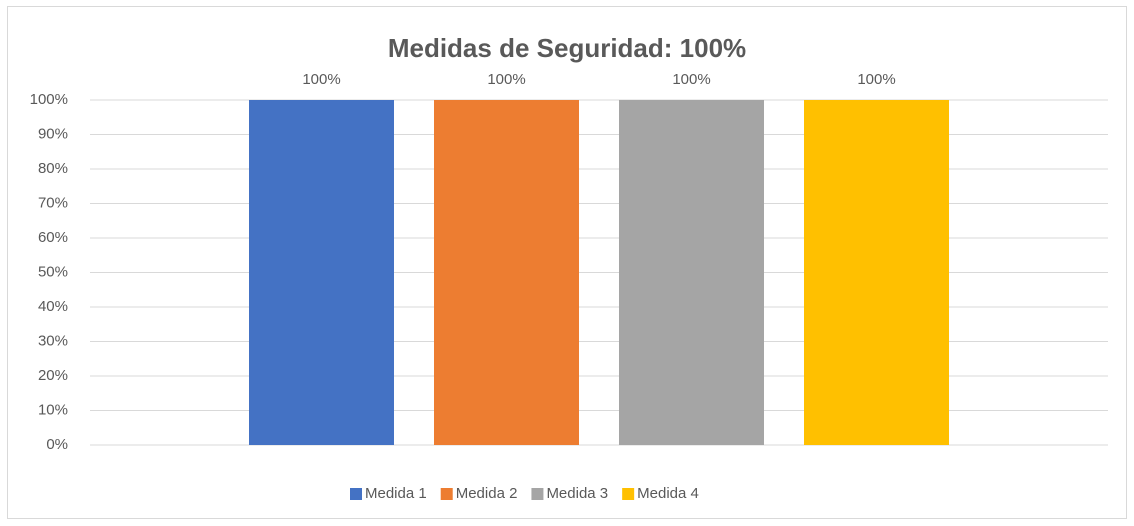 The width and height of the screenshot is (1134, 526). What do you see at coordinates (53, 271) in the screenshot?
I see `y-tick-label: 50%` at bounding box center [53, 271].